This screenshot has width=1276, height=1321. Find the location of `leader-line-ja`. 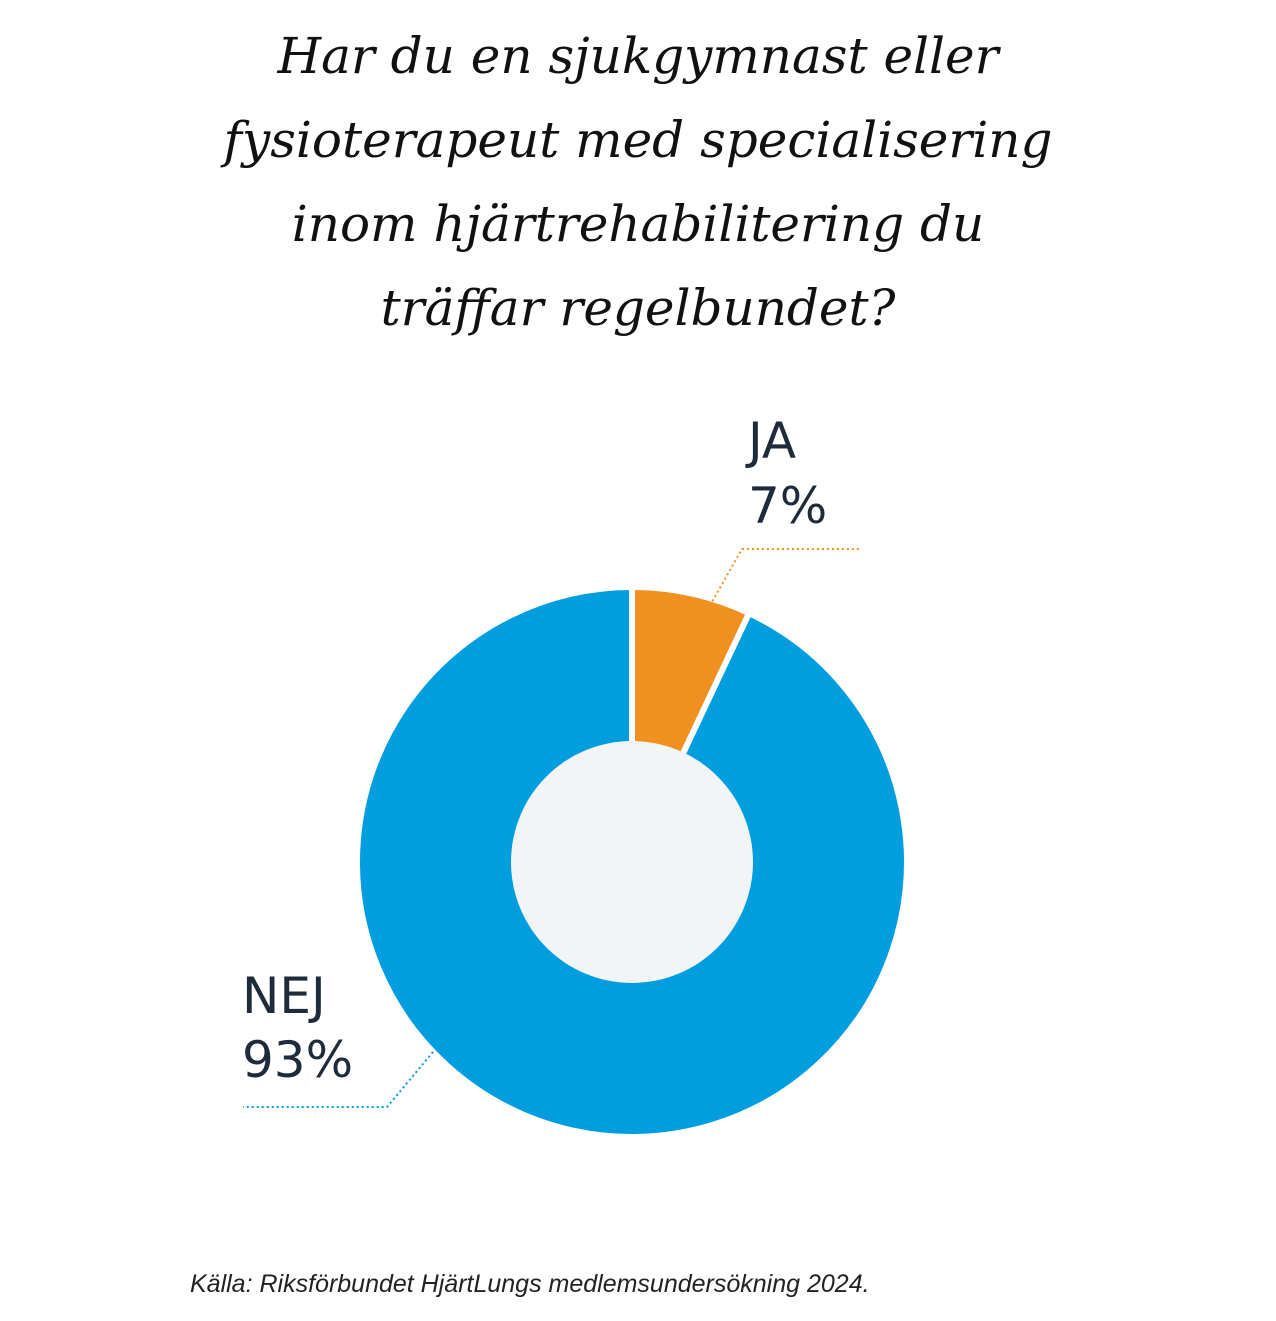

leader-line-ja is located at coordinates (779, 586).